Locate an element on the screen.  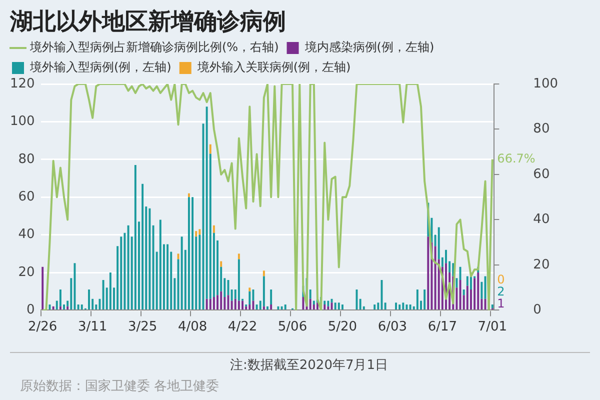
x-tick-label: 3/11 is located at coordinates (93, 326).